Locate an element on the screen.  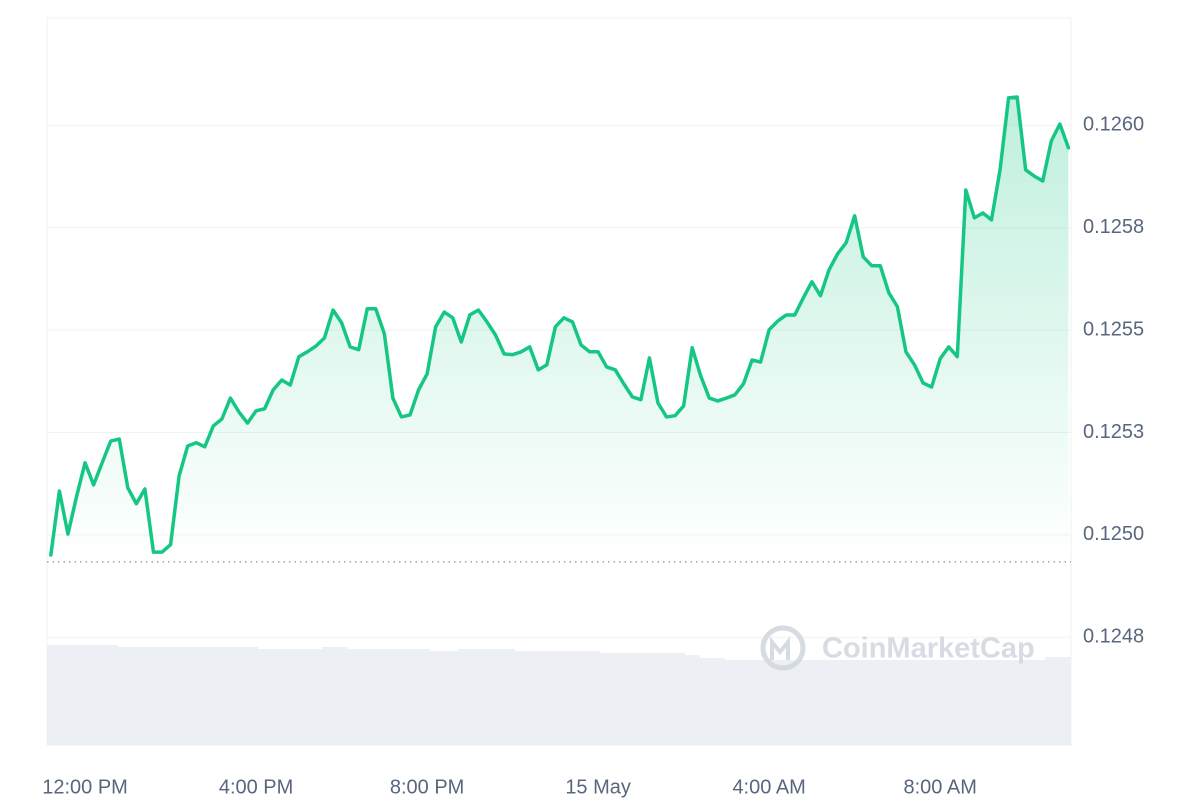
y-tick-label: 0.1253 is located at coordinates (1113, 432).